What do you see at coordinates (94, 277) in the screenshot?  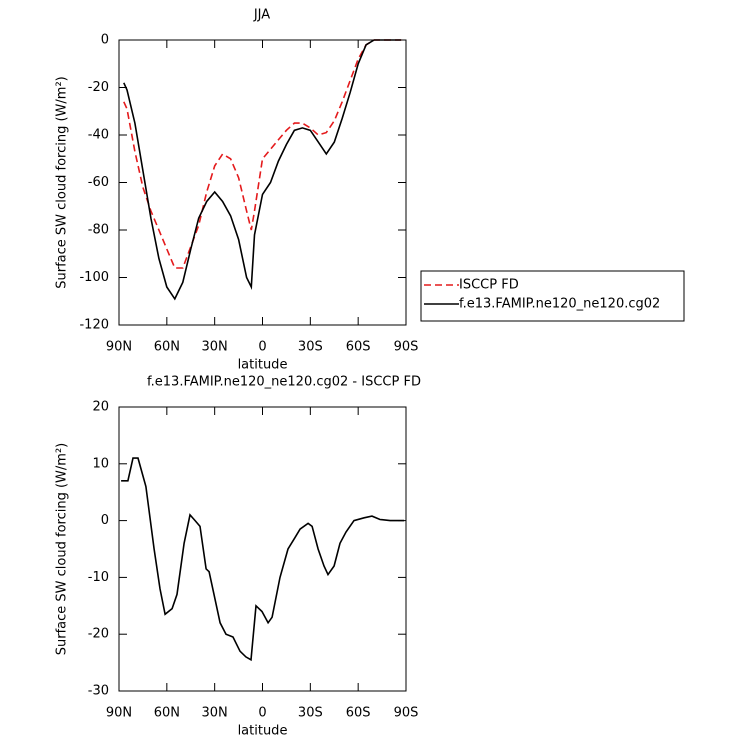 I see `y-tick-label: -100` at bounding box center [94, 277].